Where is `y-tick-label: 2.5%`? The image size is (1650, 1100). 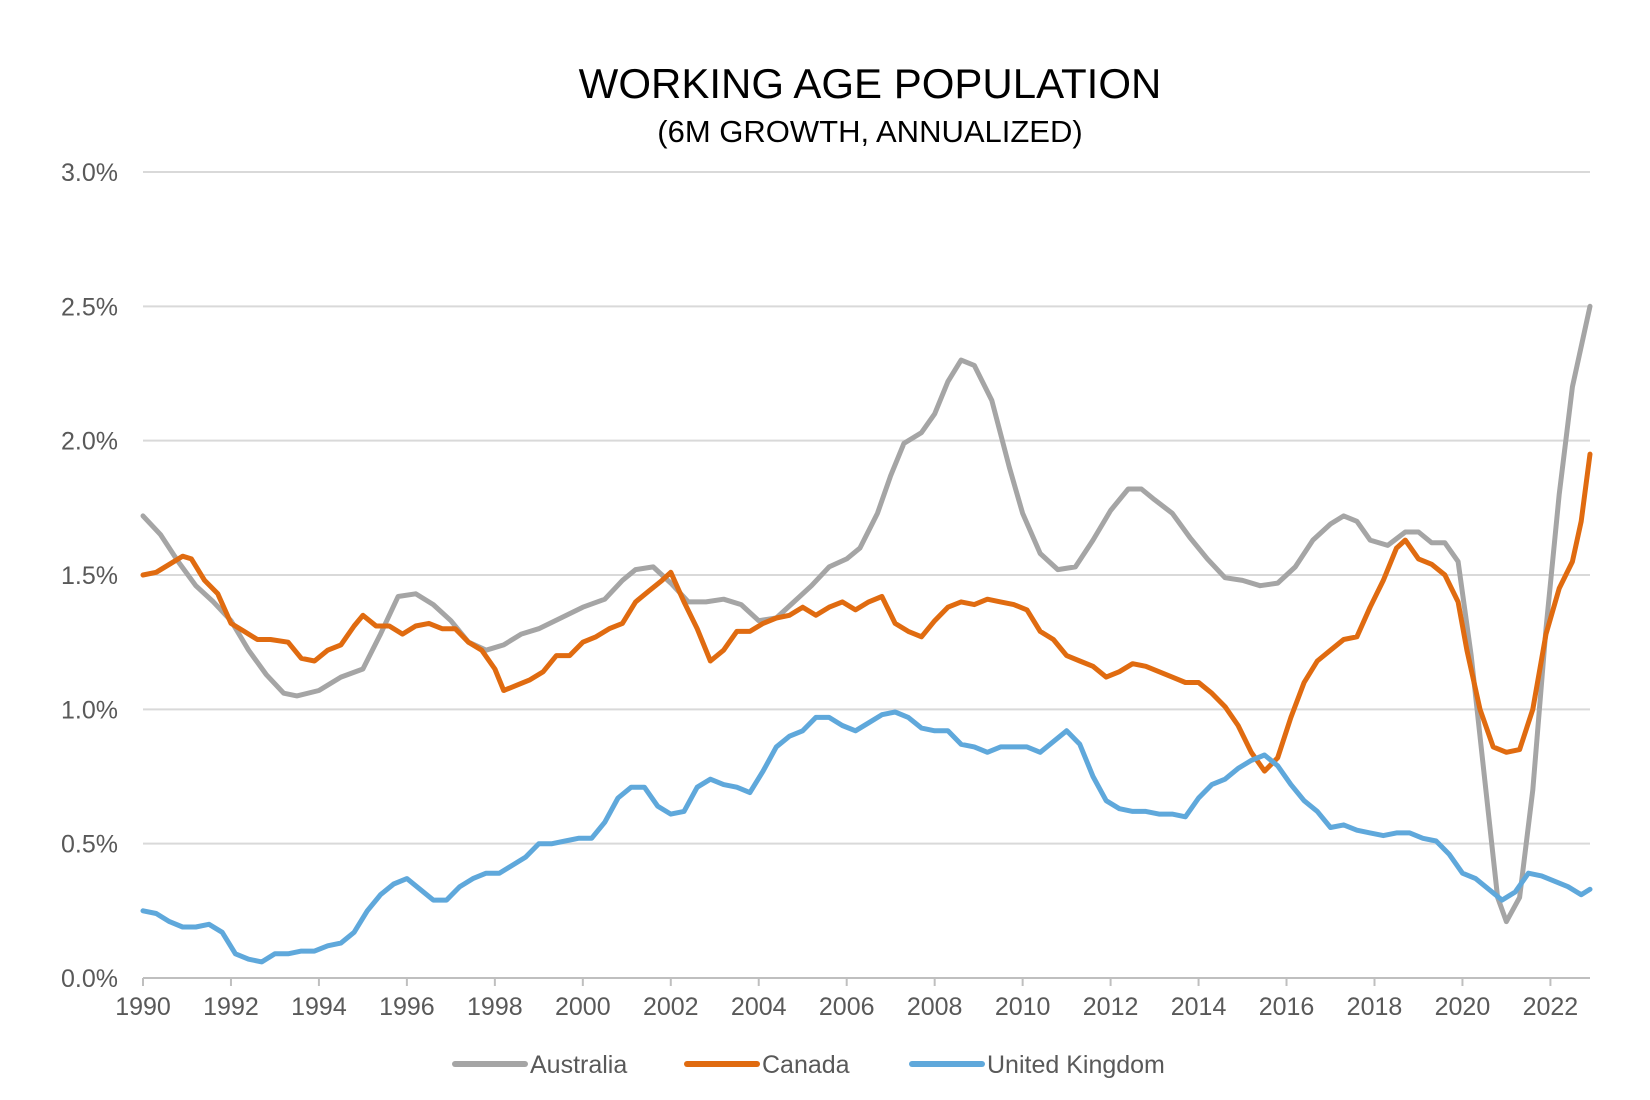 y-tick-label: 2.5% is located at coordinates (89, 307).